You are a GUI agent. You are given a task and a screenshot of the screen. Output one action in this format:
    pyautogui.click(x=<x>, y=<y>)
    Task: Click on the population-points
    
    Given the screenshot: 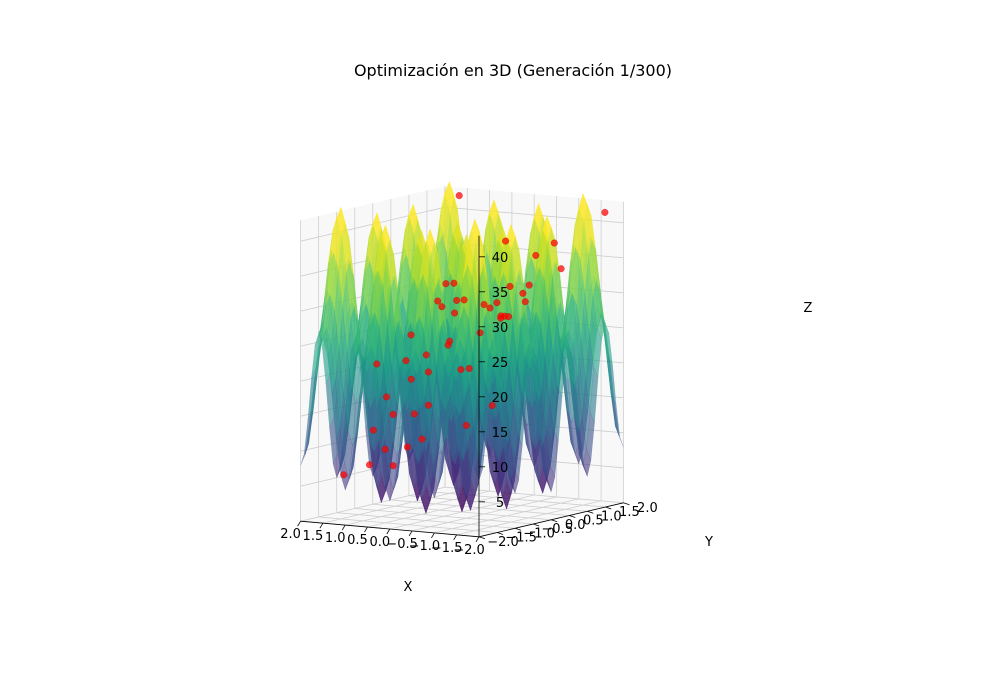 What is the action you would take?
    pyautogui.click(x=474, y=335)
    